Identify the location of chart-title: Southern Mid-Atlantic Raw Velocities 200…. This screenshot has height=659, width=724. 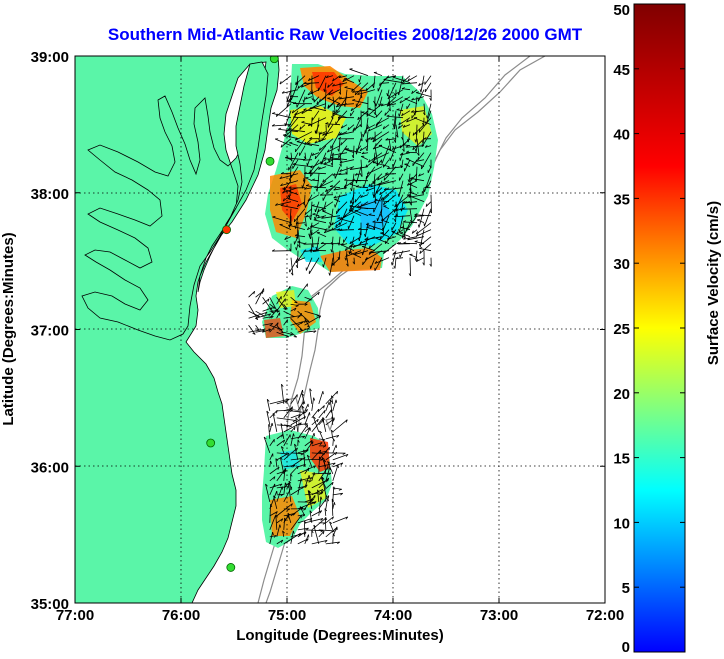
(345, 34).